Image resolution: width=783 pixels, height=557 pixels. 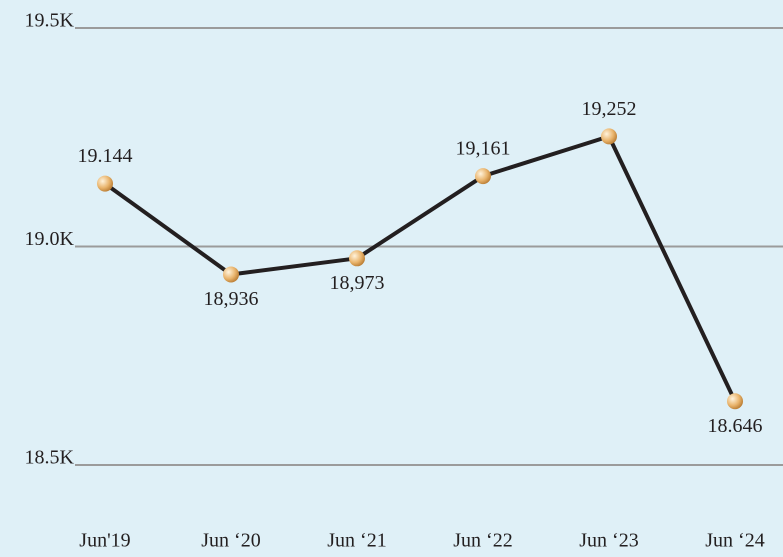 What do you see at coordinates (231, 299) in the screenshot?
I see `data-label: 18,936` at bounding box center [231, 299].